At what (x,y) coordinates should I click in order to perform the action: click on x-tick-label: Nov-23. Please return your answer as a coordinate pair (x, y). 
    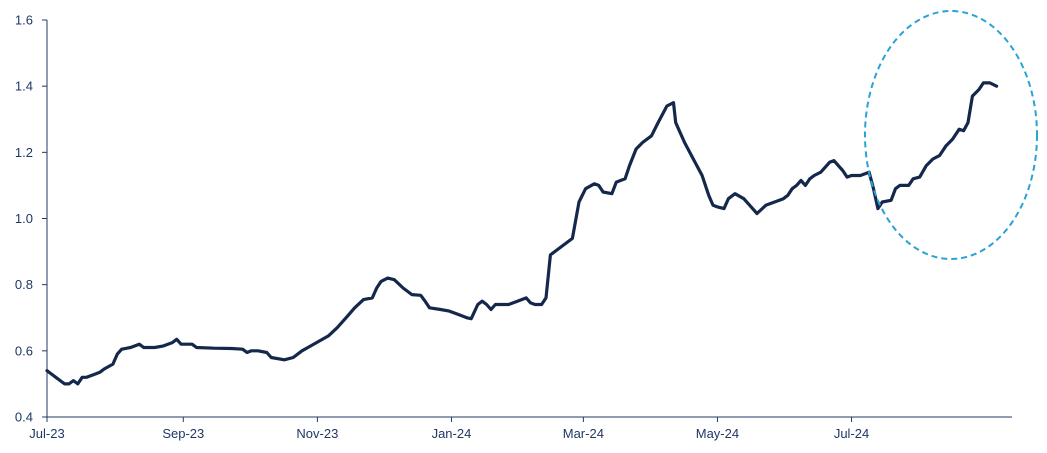
    Looking at the image, I should click on (317, 433).